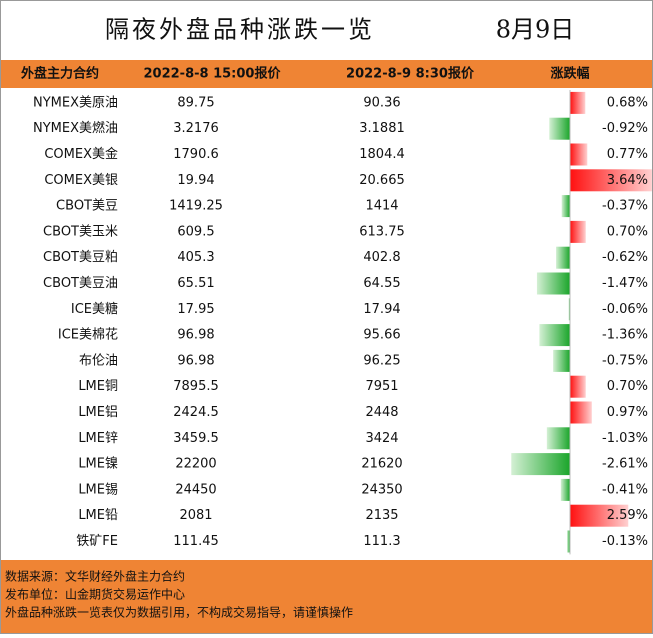 The image size is (653, 638). I want to click on prev-price: 3459.5, so click(196, 438).